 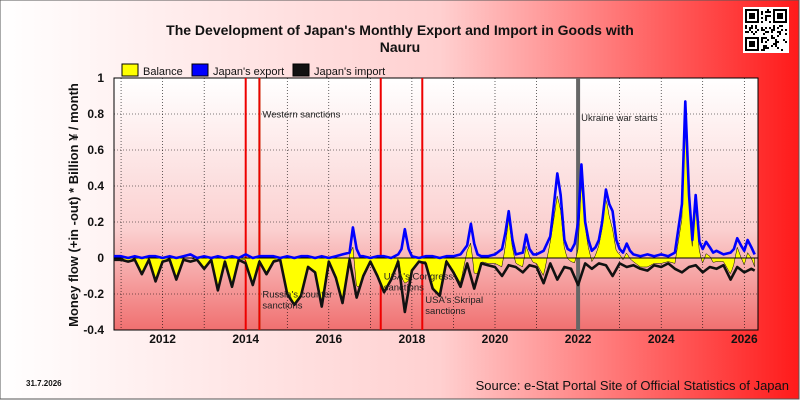 I want to click on qr-code-icon, so click(x=766, y=30).